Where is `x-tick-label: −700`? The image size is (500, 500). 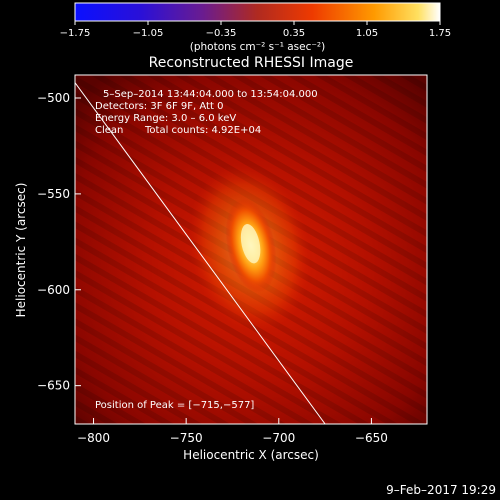
x-tick-label: −700 is located at coordinates (278, 438).